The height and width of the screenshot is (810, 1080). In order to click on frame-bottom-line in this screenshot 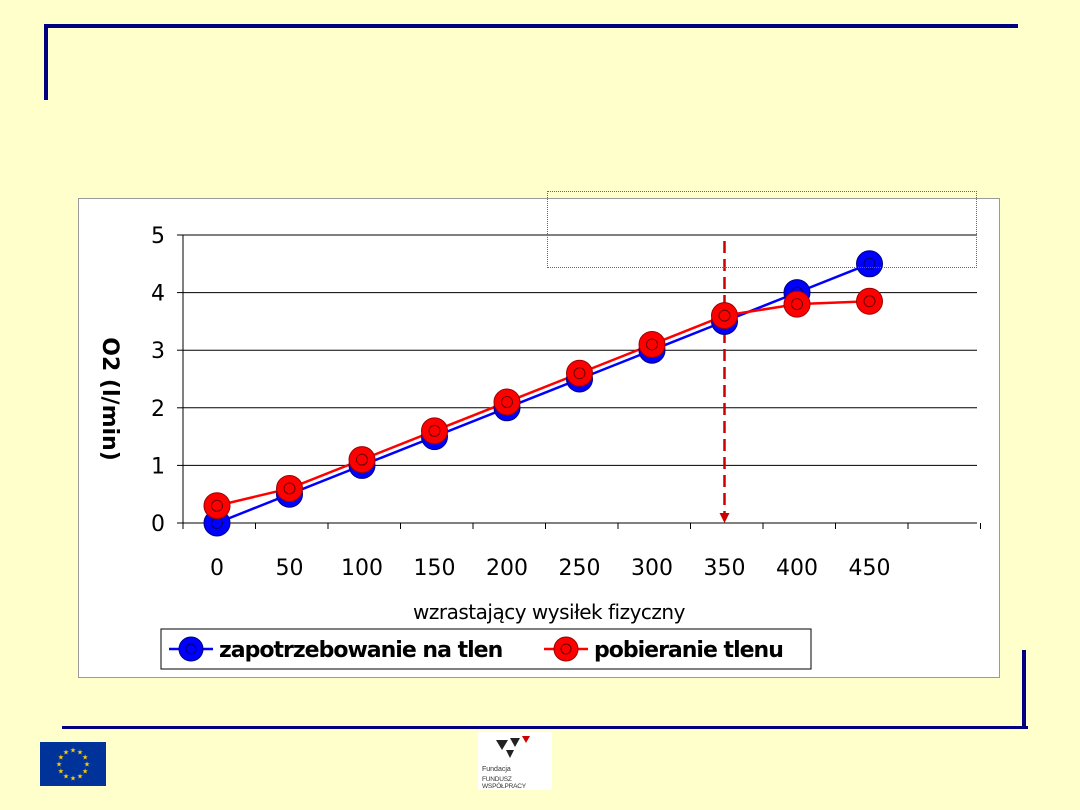, I will do `click(545, 727)`.